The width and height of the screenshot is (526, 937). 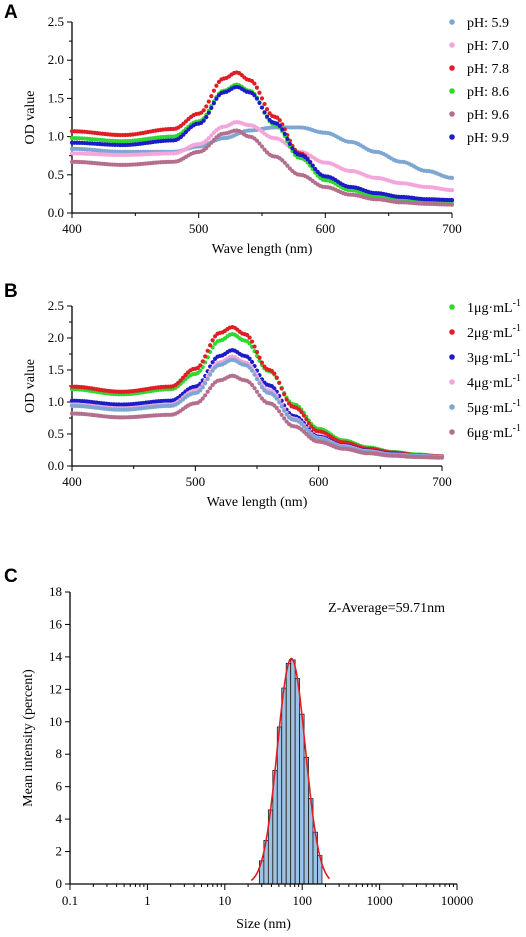 I want to click on y-tick-label: 0.5, so click(x=56, y=174).